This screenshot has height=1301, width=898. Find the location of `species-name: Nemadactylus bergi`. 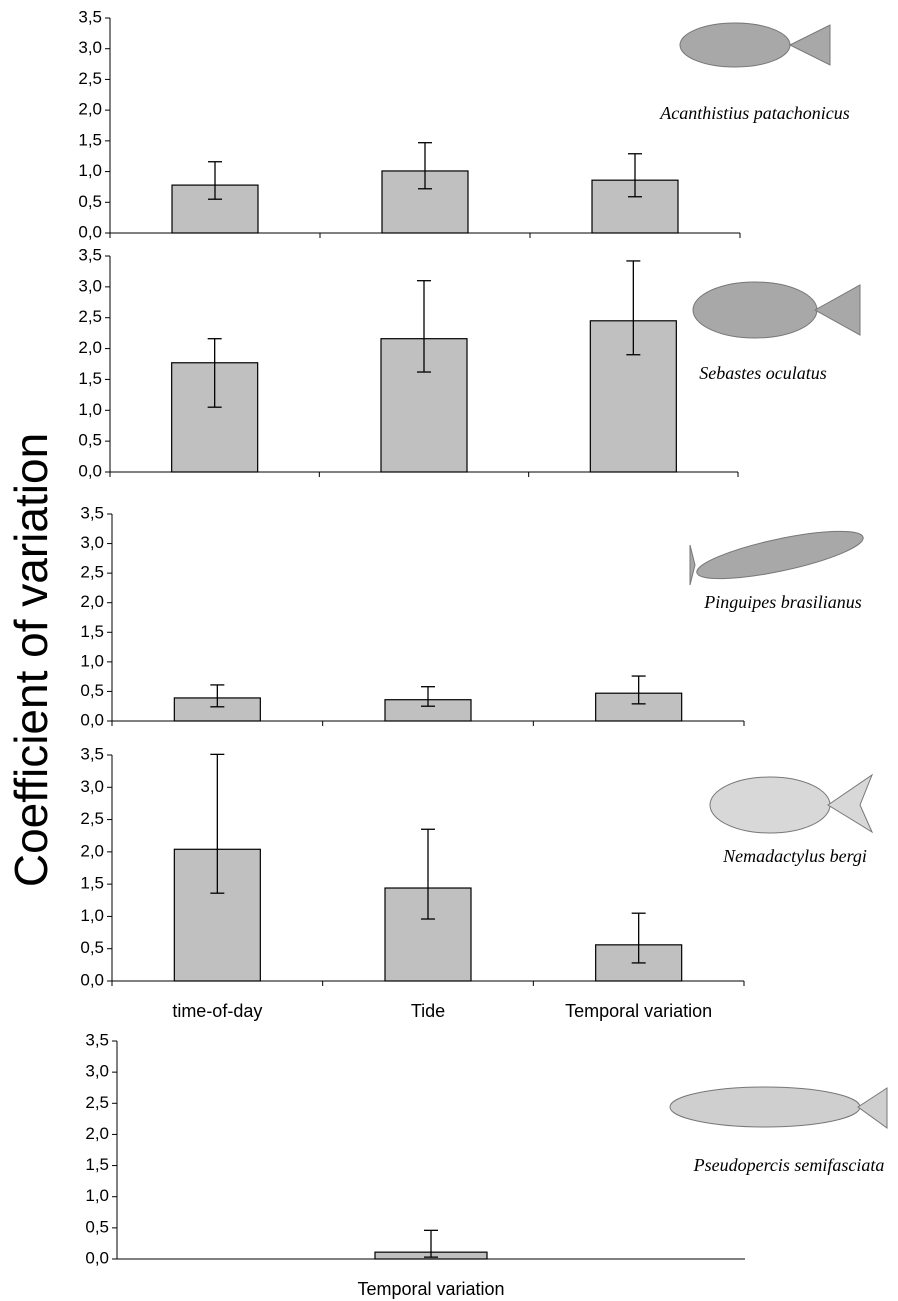

species-name: Nemadactylus bergi is located at coordinates (794, 856).